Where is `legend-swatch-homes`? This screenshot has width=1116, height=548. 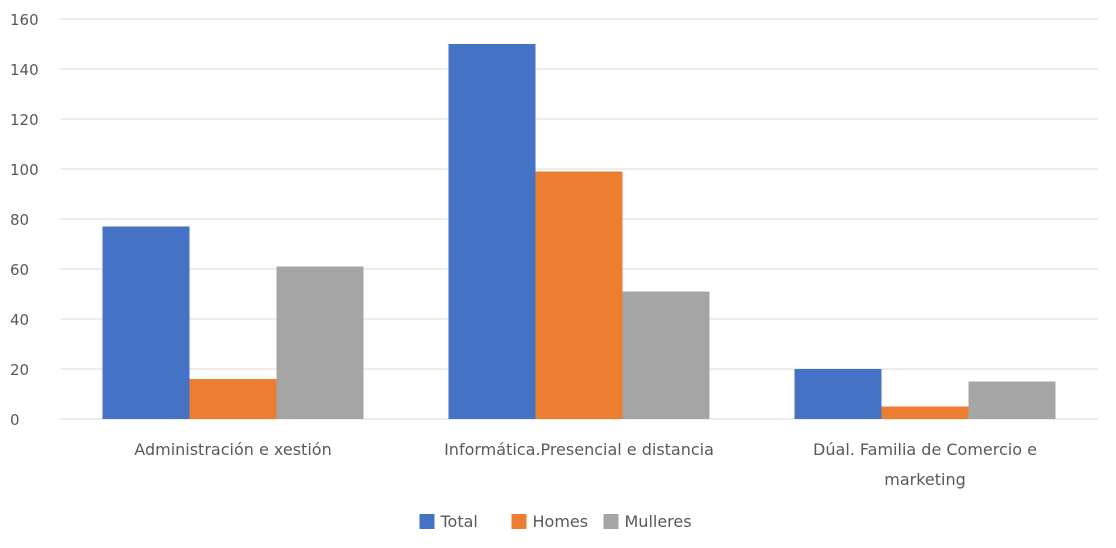 legend-swatch-homes is located at coordinates (519, 521).